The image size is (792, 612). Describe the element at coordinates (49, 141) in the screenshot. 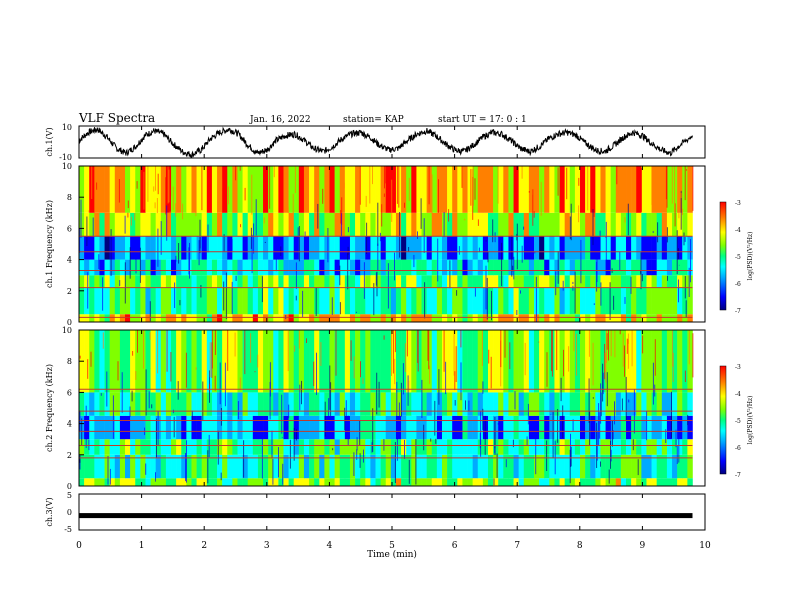

I see `ch1-ylabel: ch.1(V)` at that location.